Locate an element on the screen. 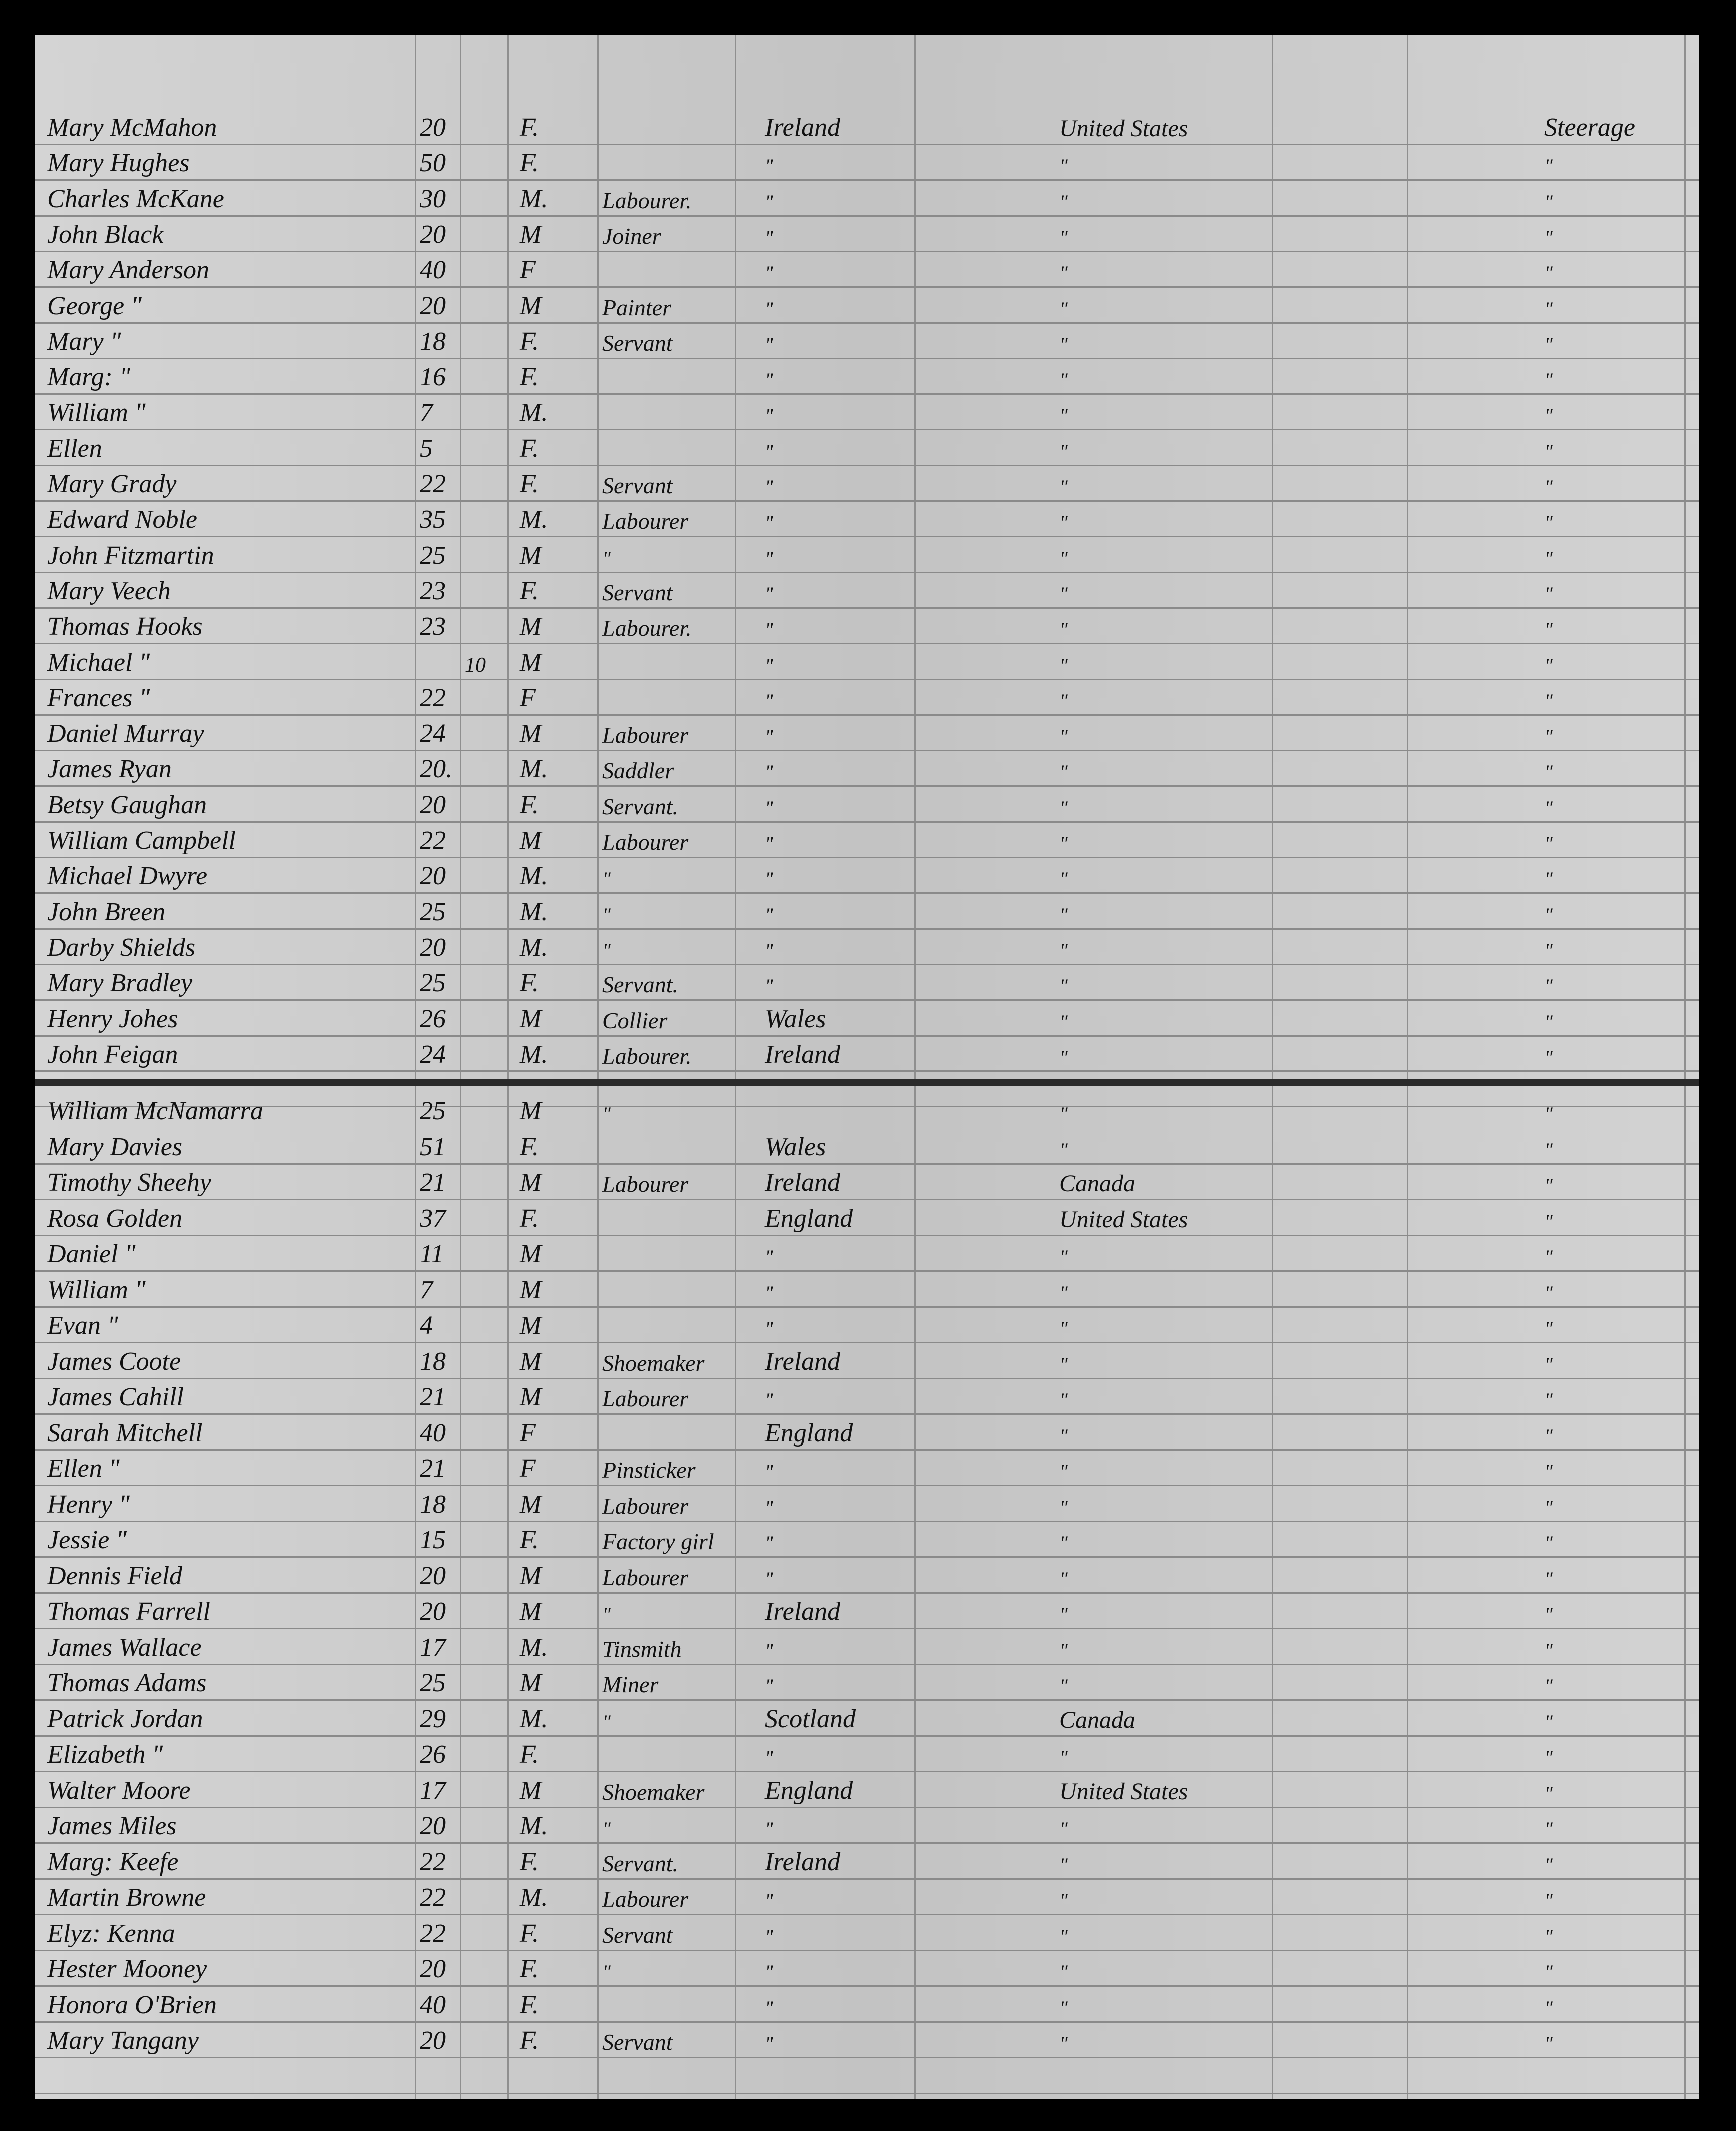  passenger-age: 16 is located at coordinates (433, 377).